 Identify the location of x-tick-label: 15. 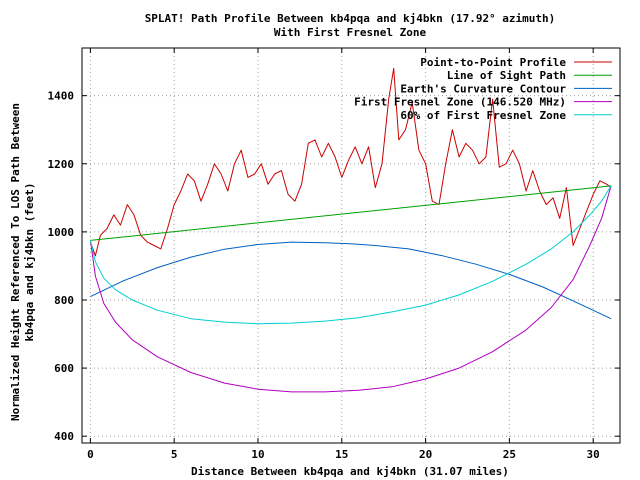
(341, 454).